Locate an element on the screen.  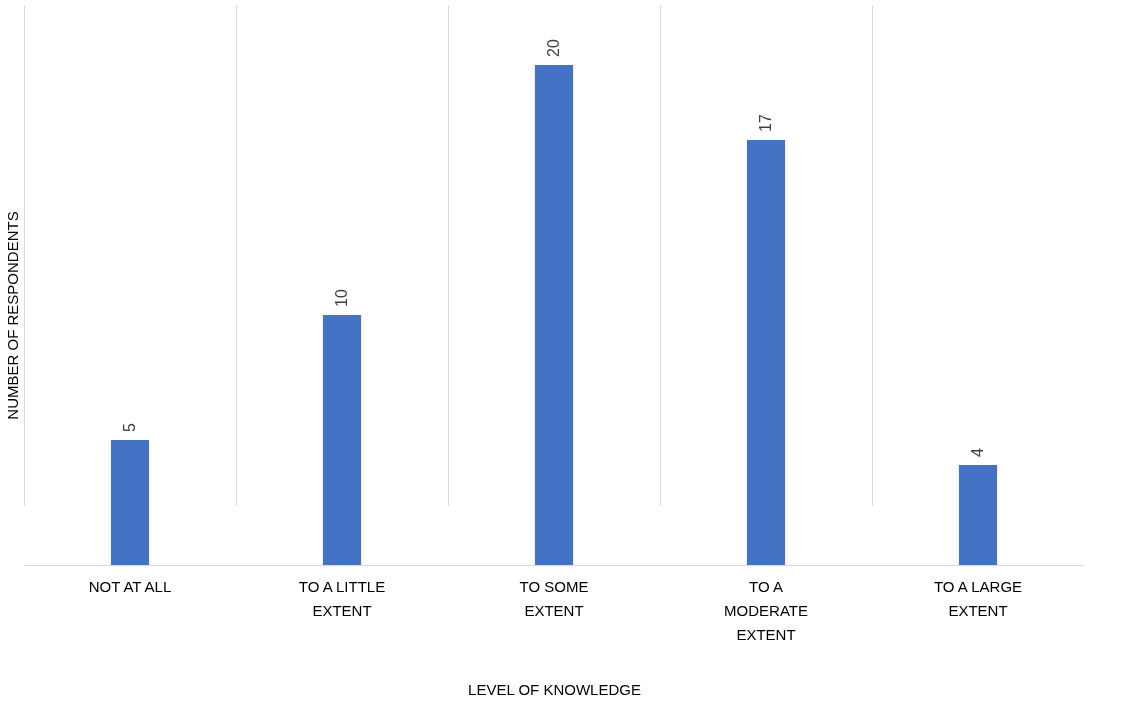
x-tick-label: TO A LARGE EXTENT is located at coordinates (978, 598).